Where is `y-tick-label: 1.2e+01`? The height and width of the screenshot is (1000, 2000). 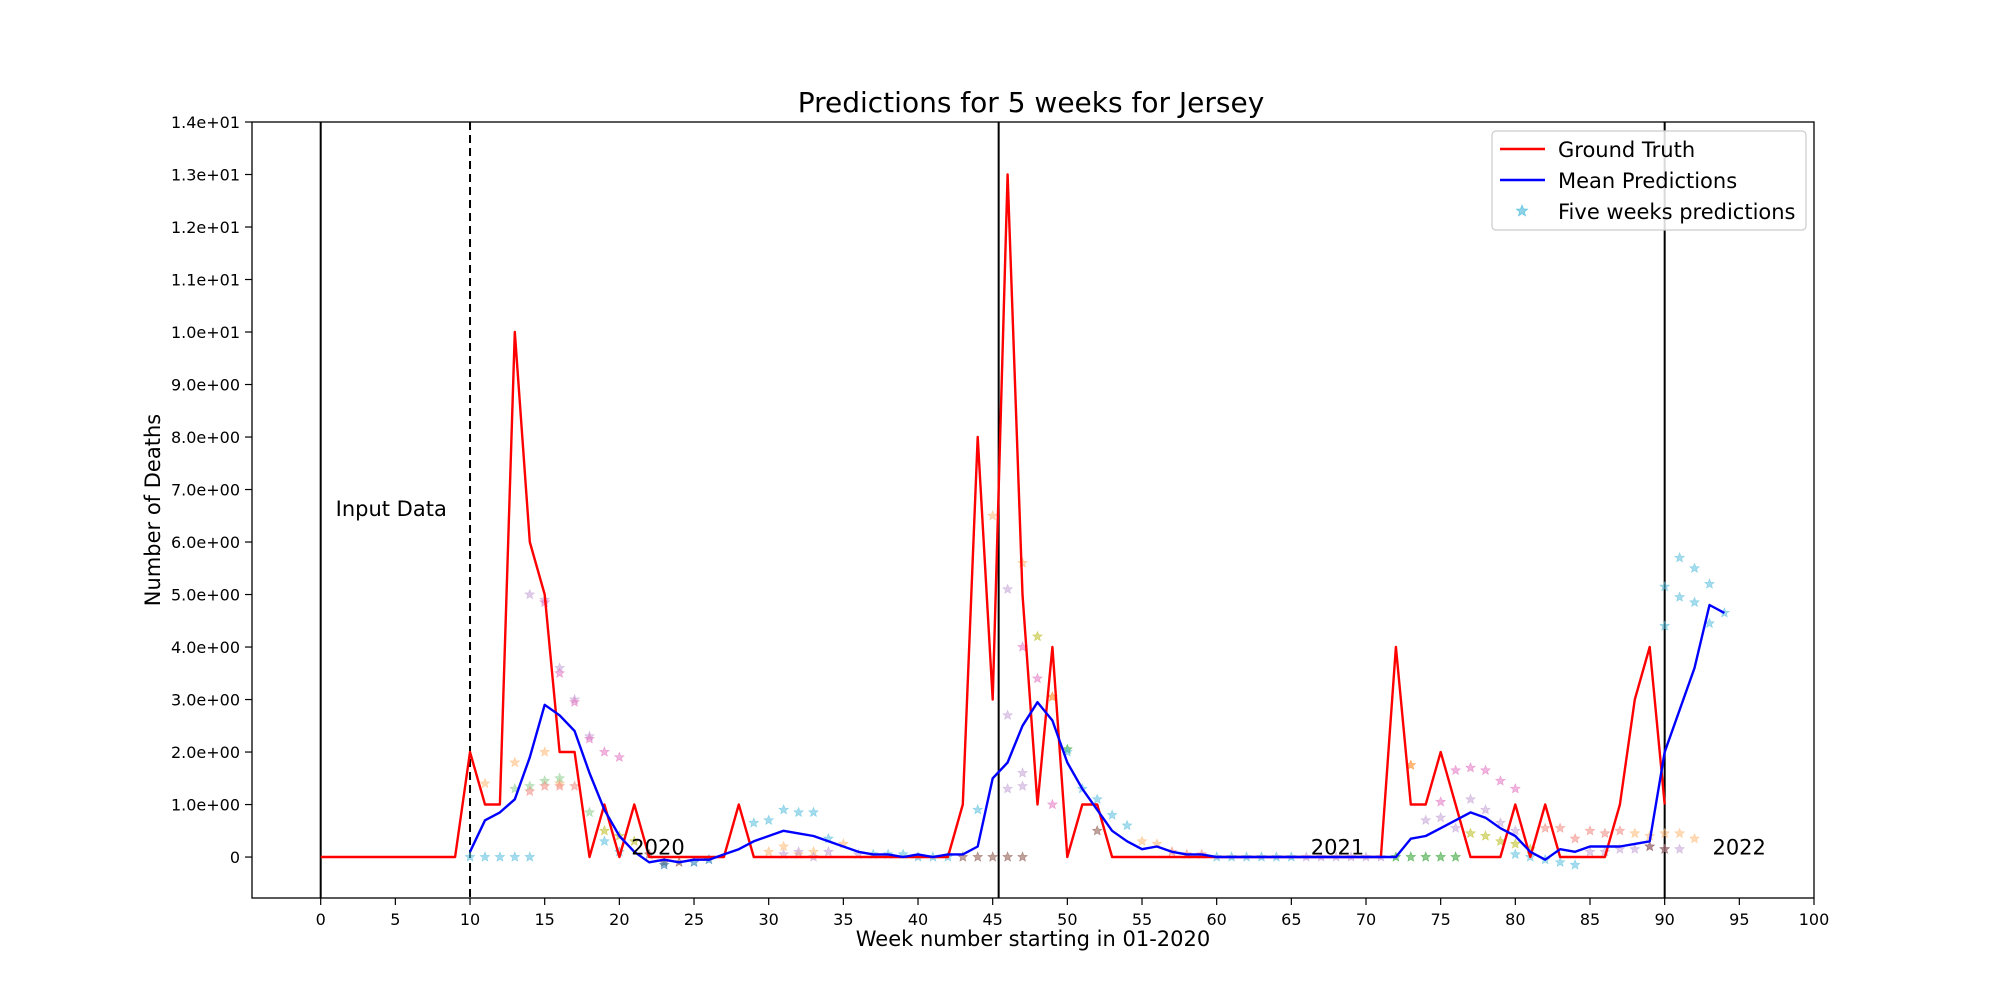 y-tick-label: 1.2e+01 is located at coordinates (205, 227).